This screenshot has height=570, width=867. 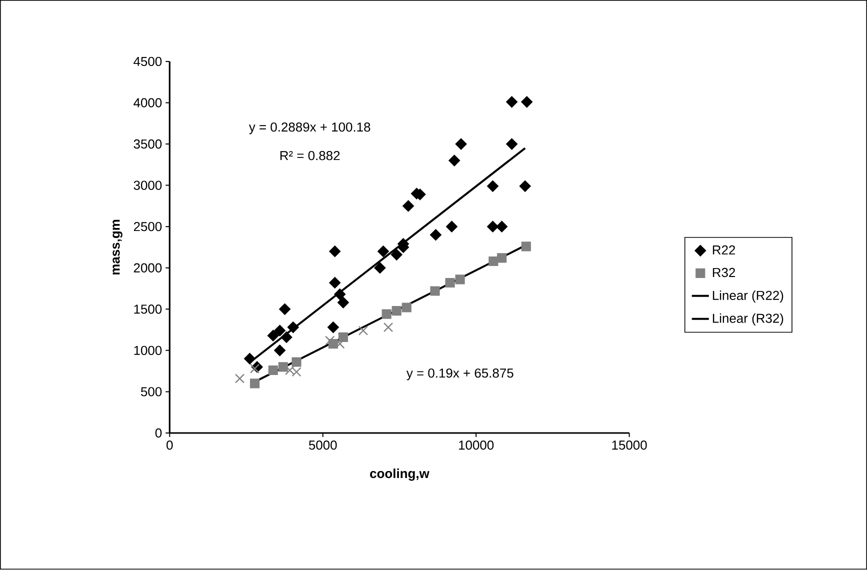 What do you see at coordinates (310, 155) in the screenshot?
I see `annotation: R² = 0.882` at bounding box center [310, 155].